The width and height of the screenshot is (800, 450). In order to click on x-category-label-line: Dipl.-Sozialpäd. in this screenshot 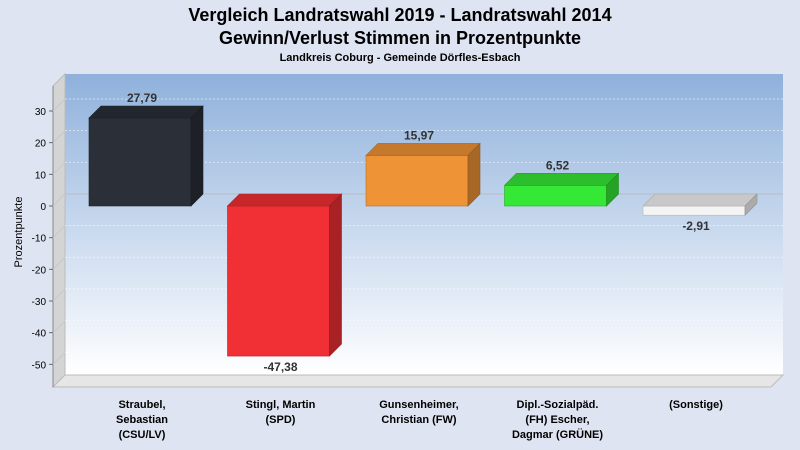, I will do `click(557, 405)`.